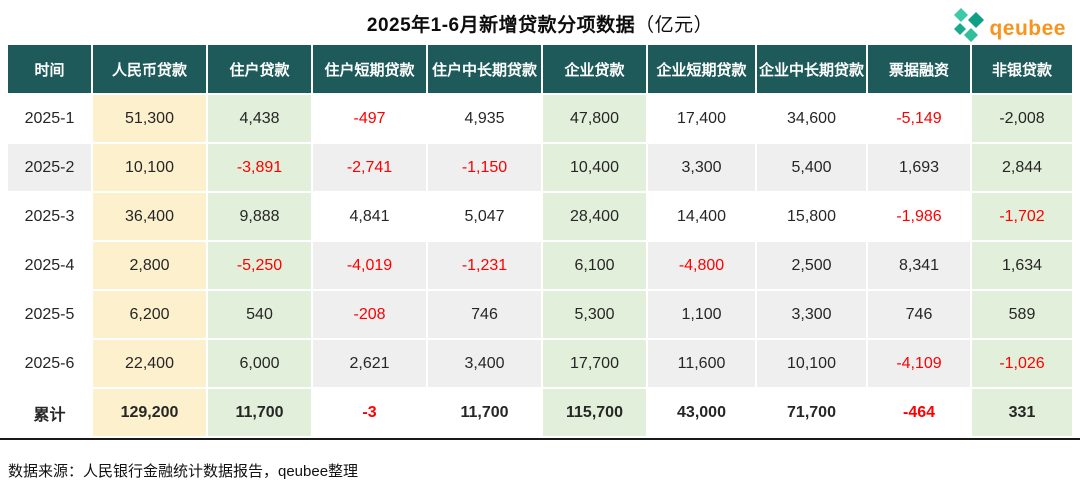 This screenshot has width=1080, height=497. I want to click on row-label: 2025-6, so click(50, 364).